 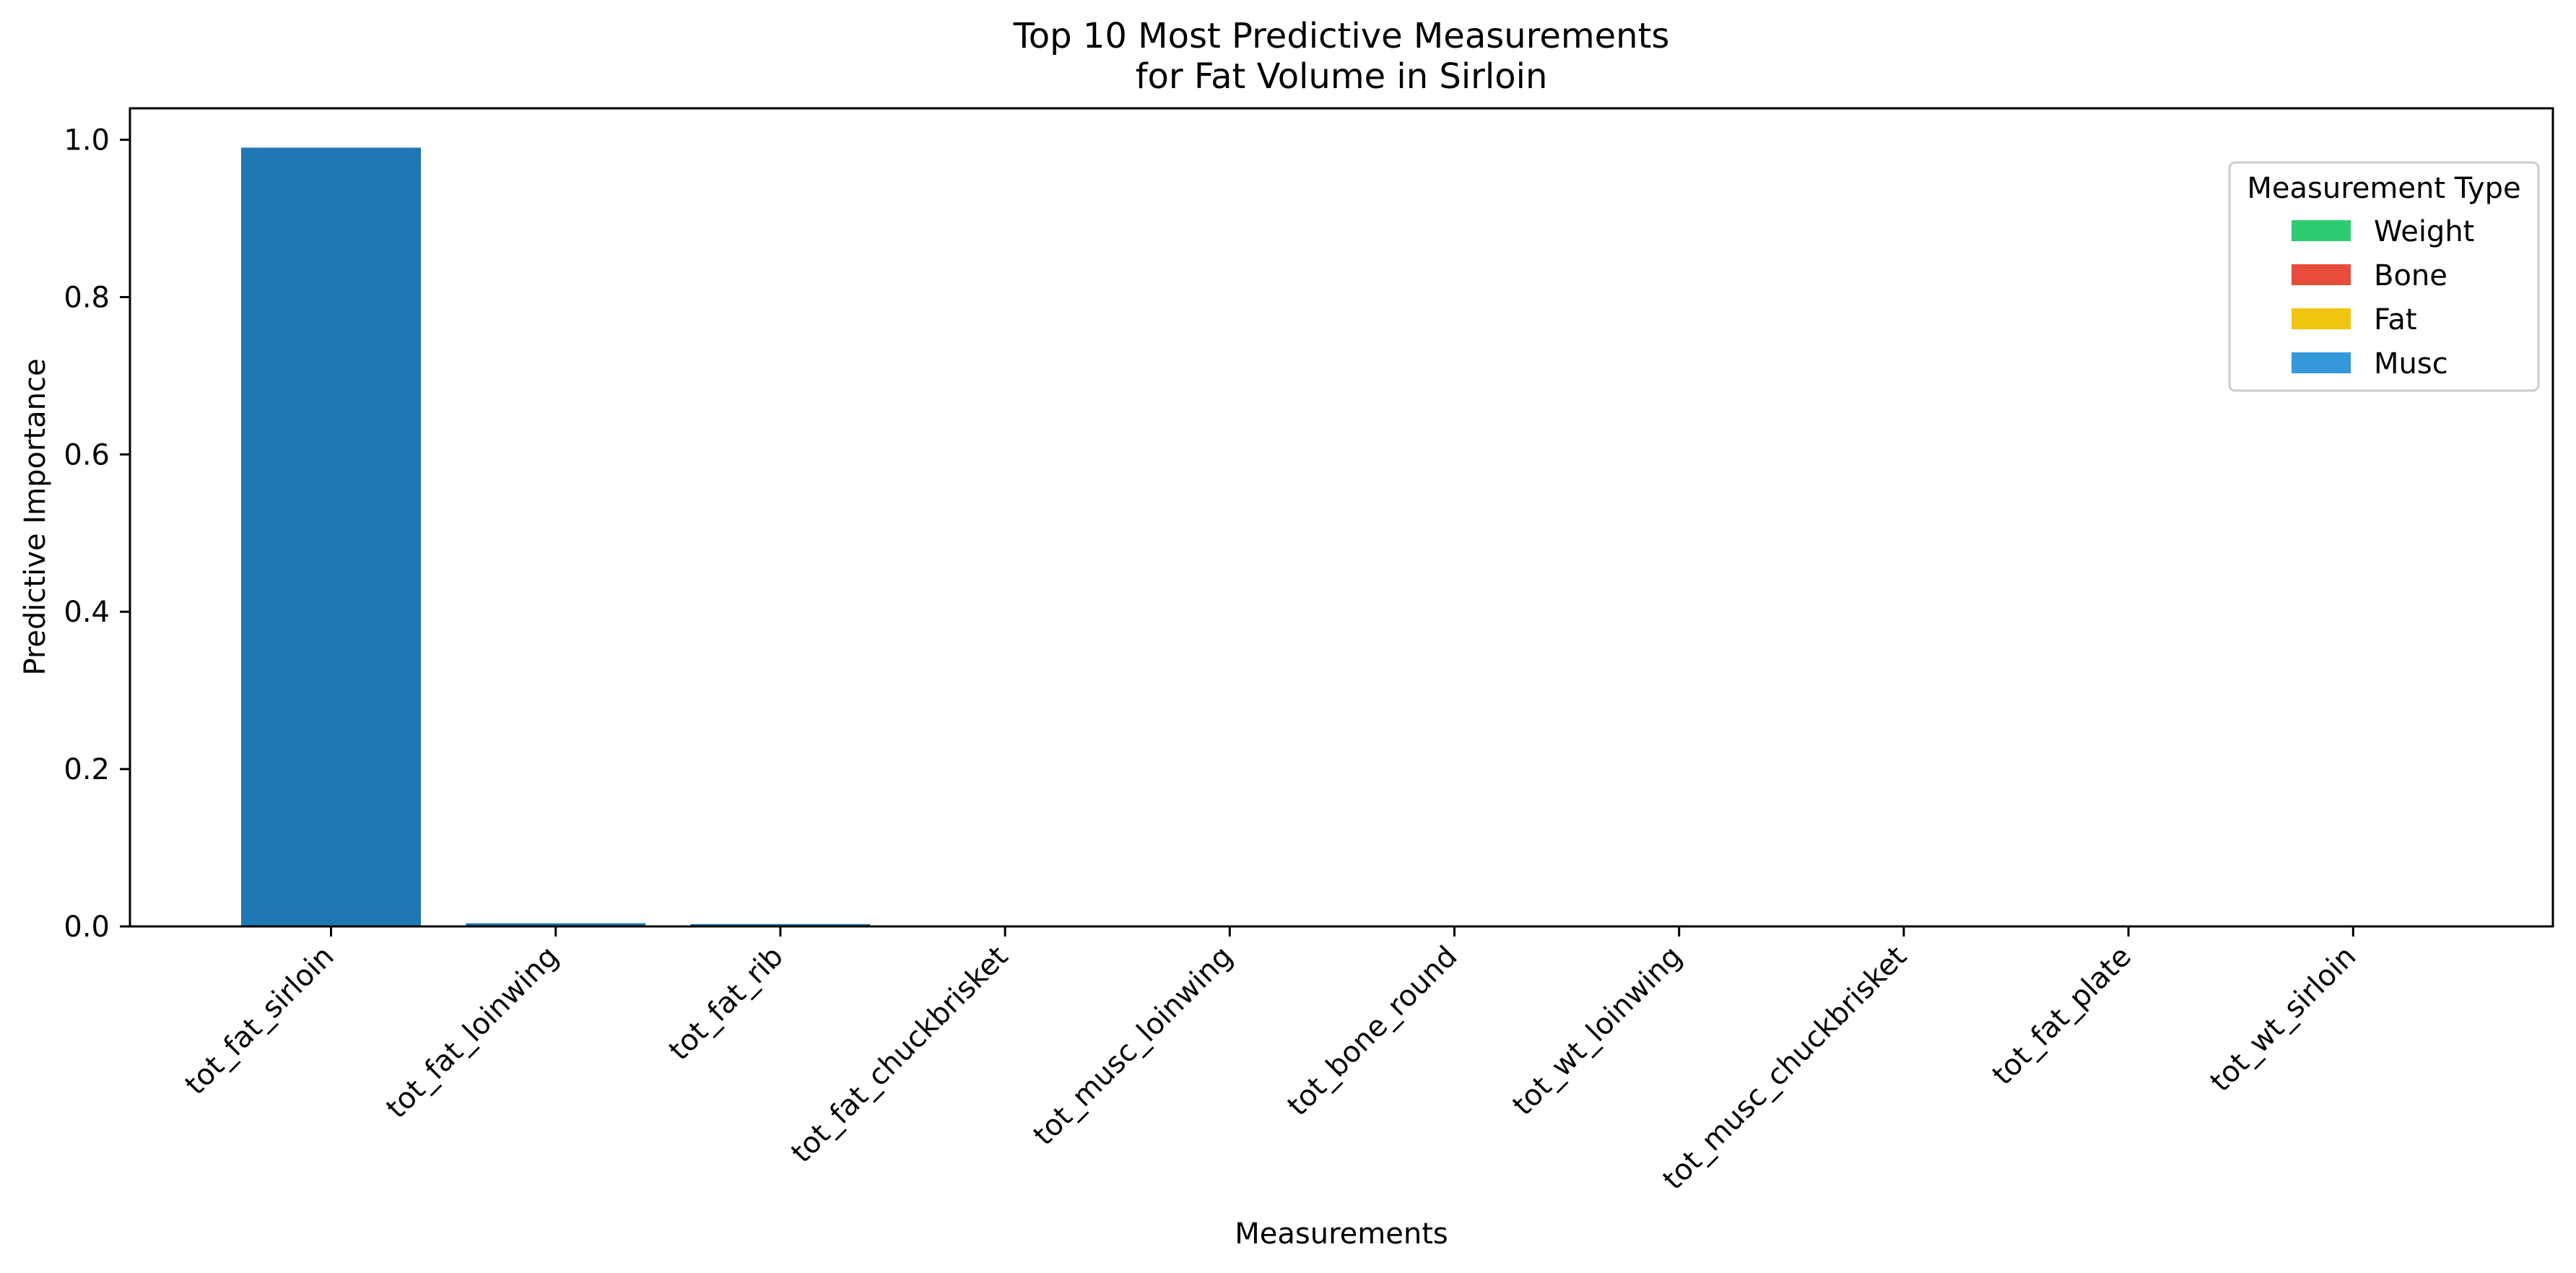 I want to click on y-tick-label: 0.4, so click(x=87, y=612).